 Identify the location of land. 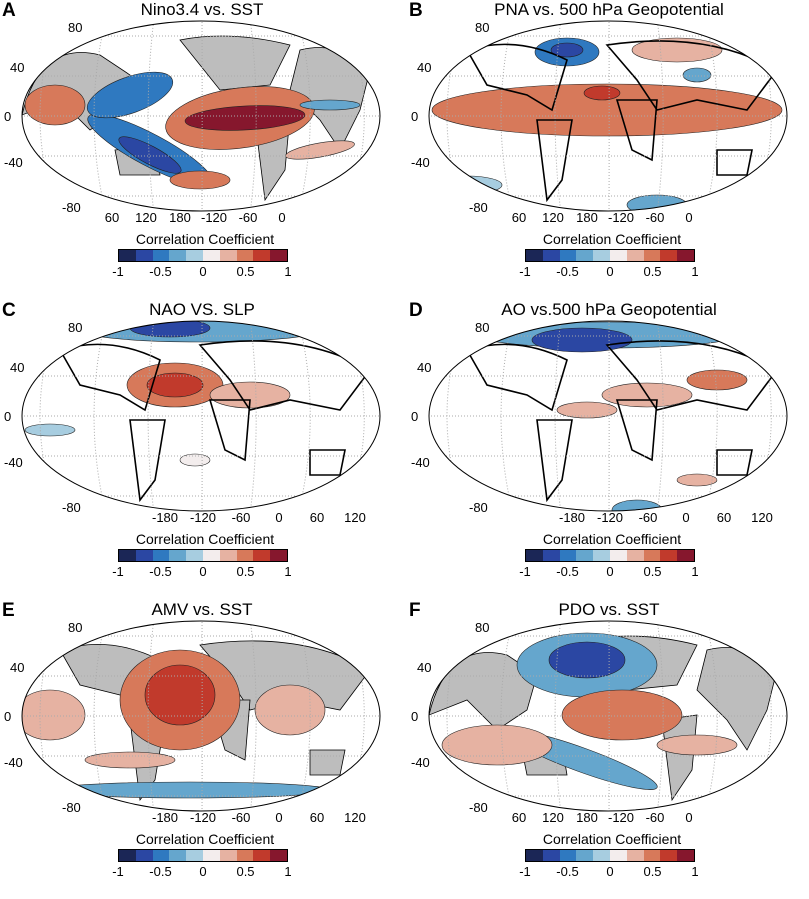
(327, 762).